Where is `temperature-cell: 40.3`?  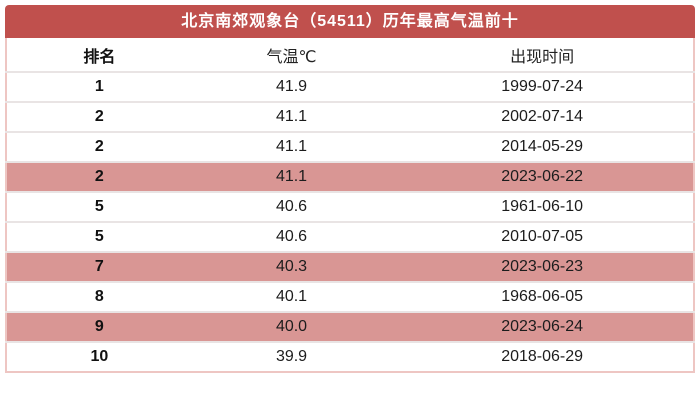
temperature-cell: 40.3 is located at coordinates (291, 266).